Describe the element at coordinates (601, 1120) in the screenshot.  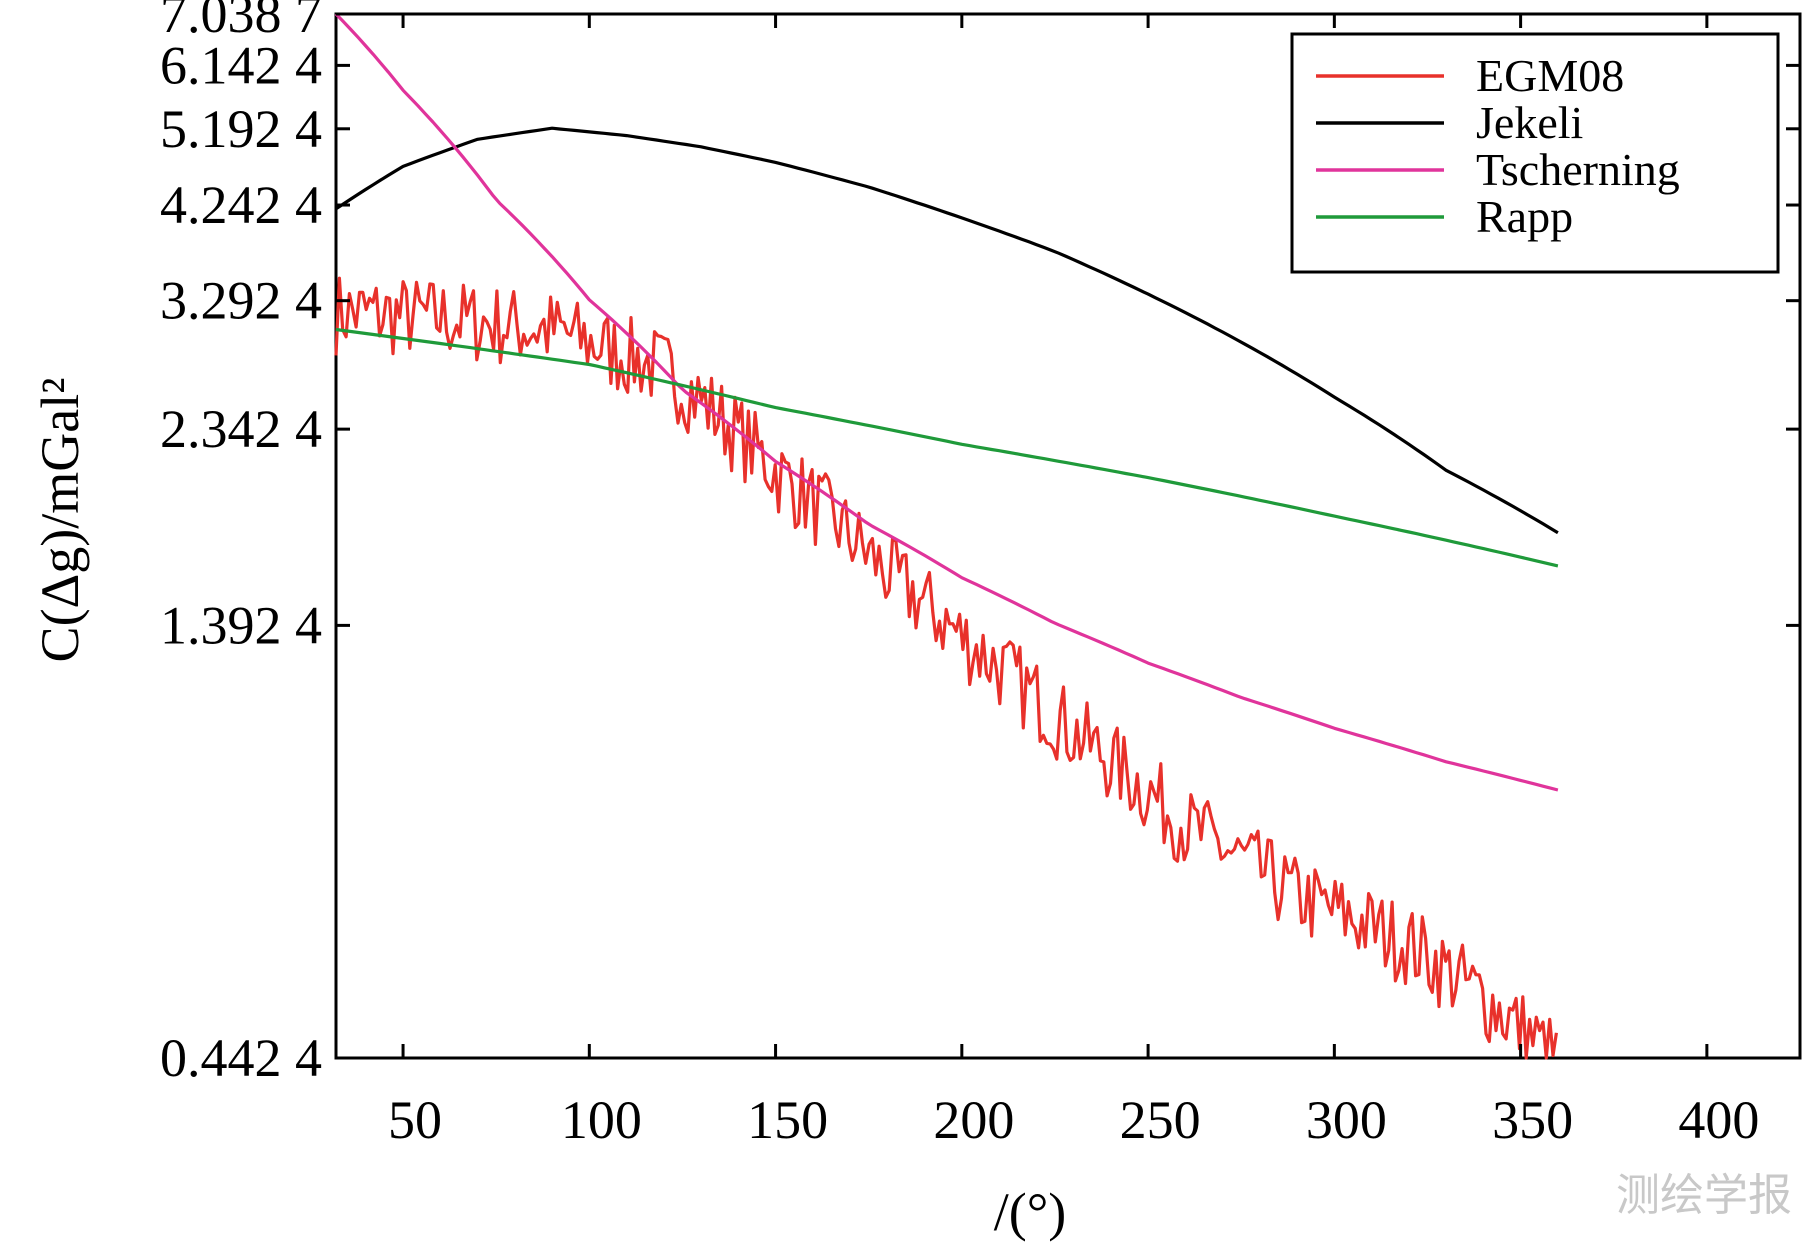
I see `x-tick-label: 100` at that location.